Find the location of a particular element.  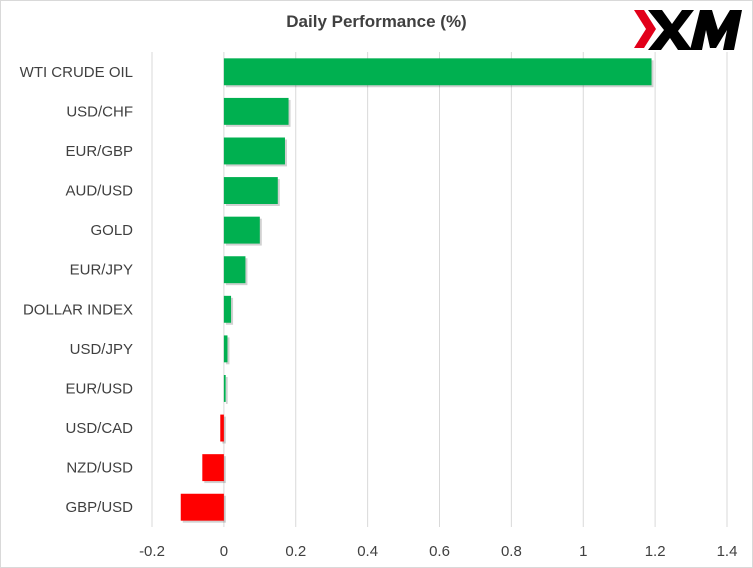

x-tick-label: 0.8 is located at coordinates (511, 551).